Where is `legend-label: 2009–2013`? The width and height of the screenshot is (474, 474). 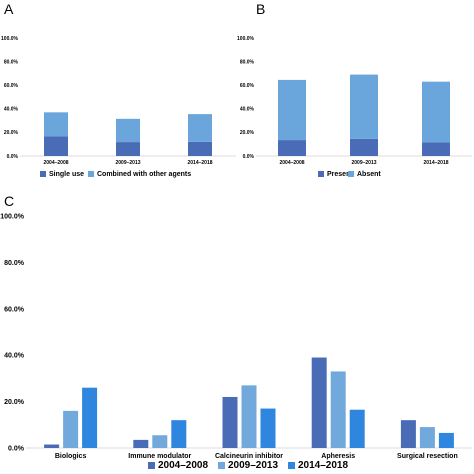 legend-label: 2009–2013 is located at coordinates (253, 465).